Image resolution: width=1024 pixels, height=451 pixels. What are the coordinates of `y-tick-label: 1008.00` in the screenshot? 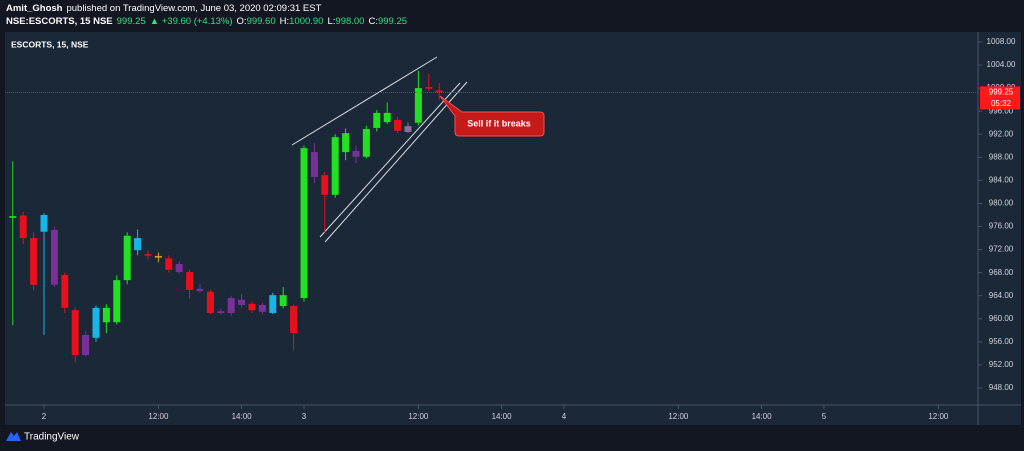 It's located at (1001, 41).